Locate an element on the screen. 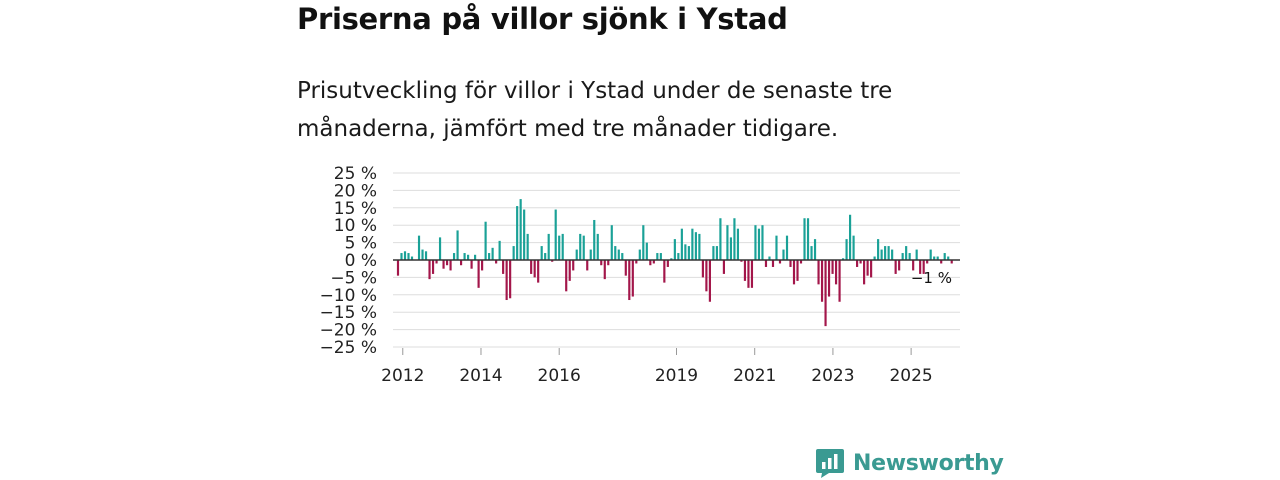 The image size is (1280, 480). bars is located at coordinates (674, 263).